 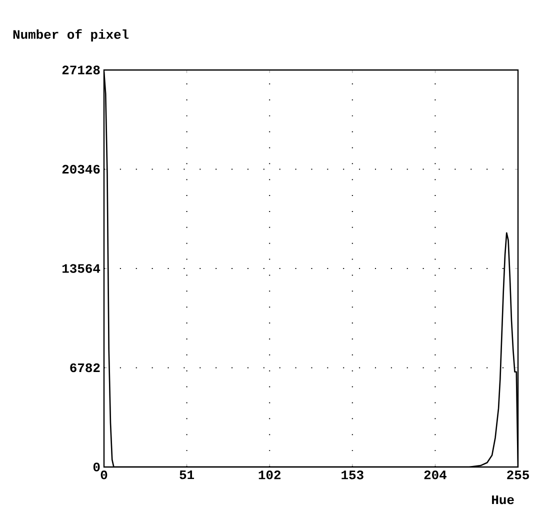 What do you see at coordinates (104, 475) in the screenshot?
I see `x-tick-label: 0` at bounding box center [104, 475].